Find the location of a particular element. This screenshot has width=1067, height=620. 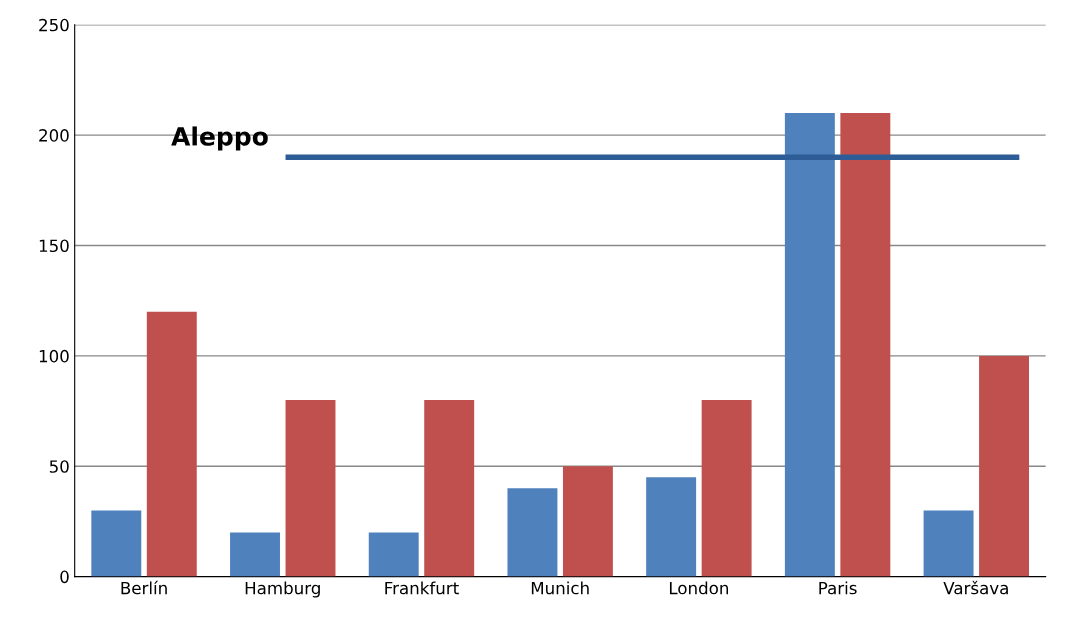

x-tick-label: Varšava is located at coordinates (975, 587).